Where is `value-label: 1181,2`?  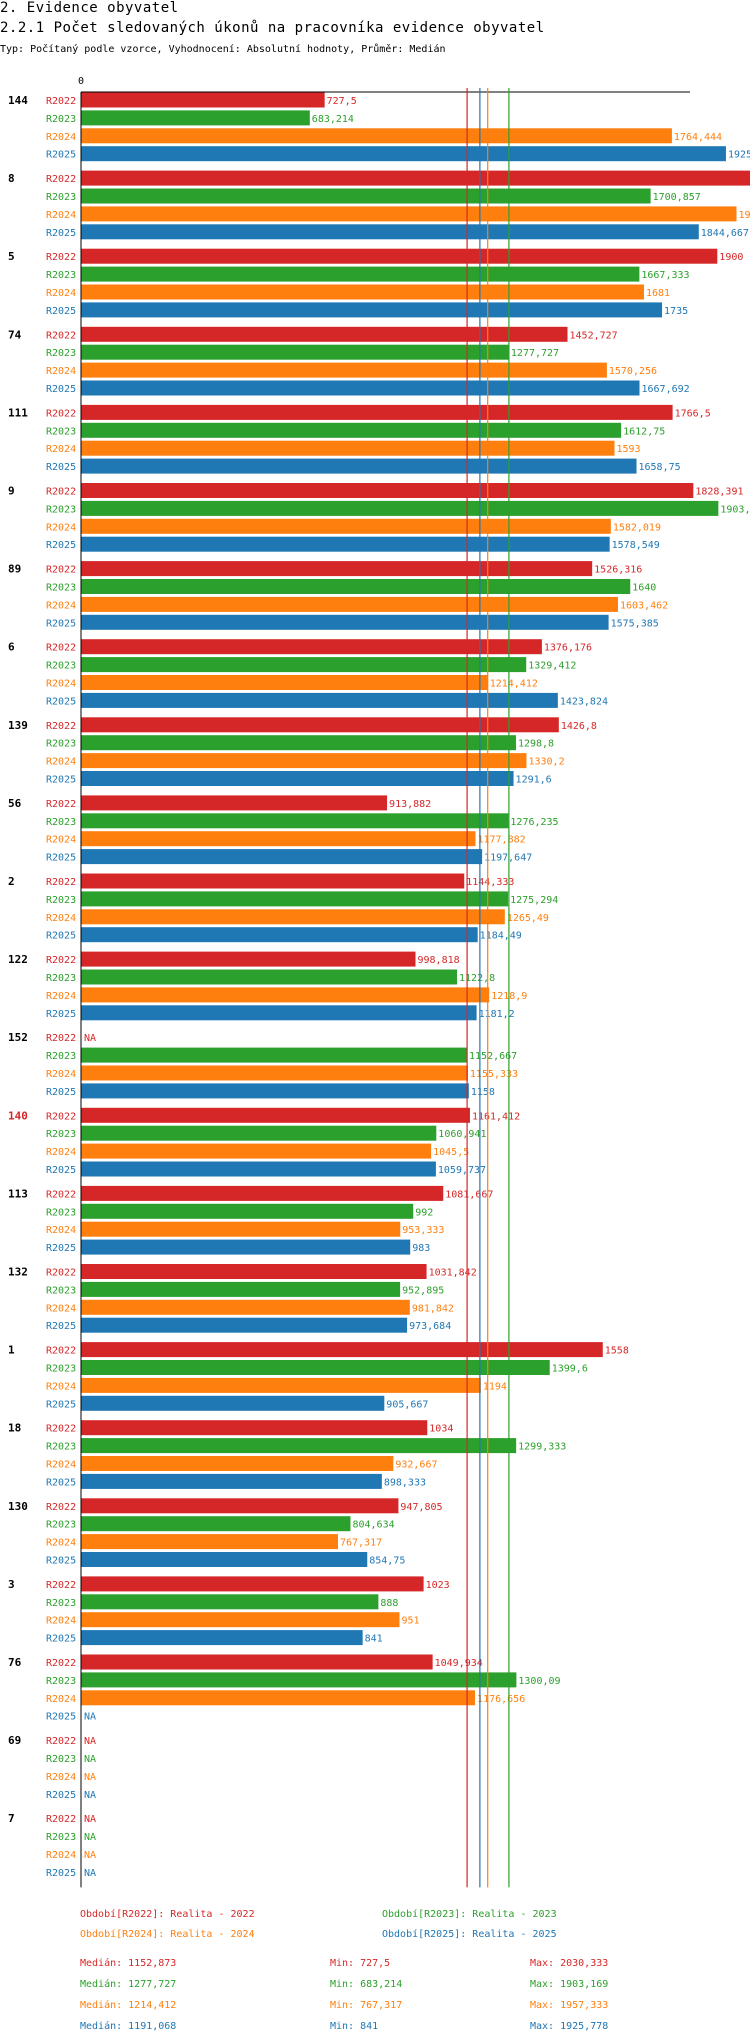 value-label: 1181,2 is located at coordinates (497, 1014).